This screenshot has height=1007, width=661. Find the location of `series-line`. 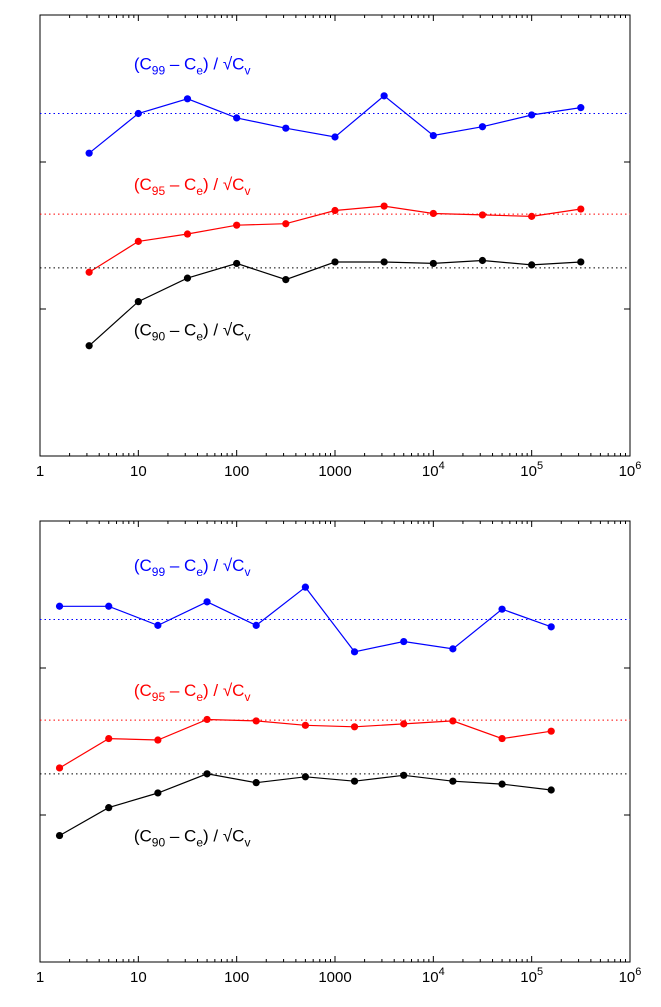

series-line is located at coordinates (334, 124).